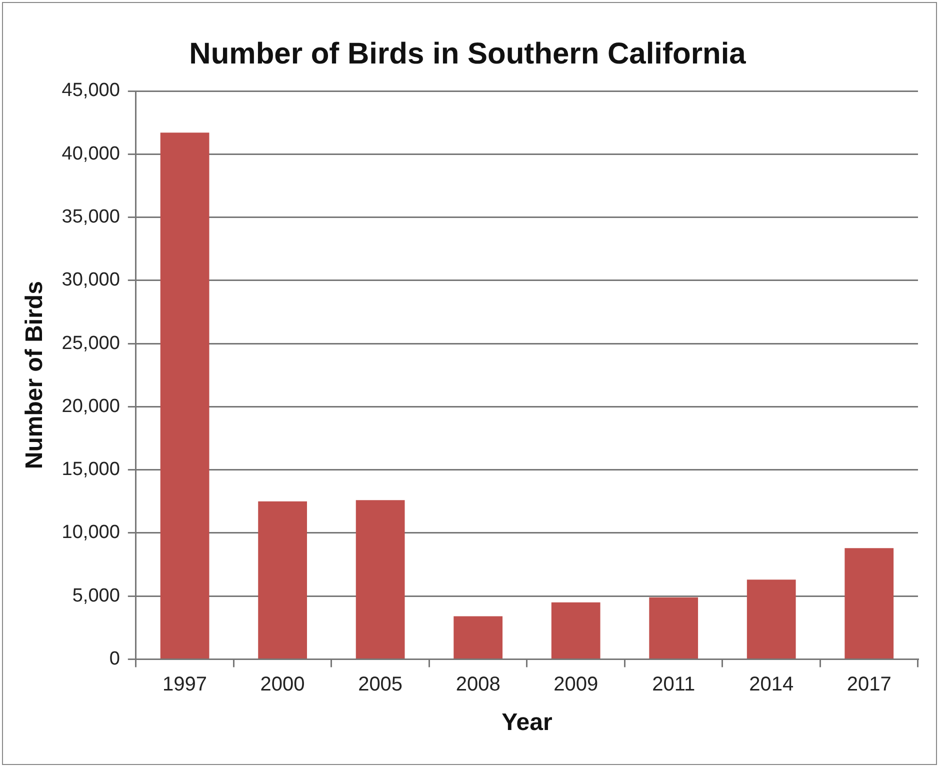 This screenshot has height=767, width=939. What do you see at coordinates (91, 343) in the screenshot?
I see `y-tick-label: 25,000` at bounding box center [91, 343].